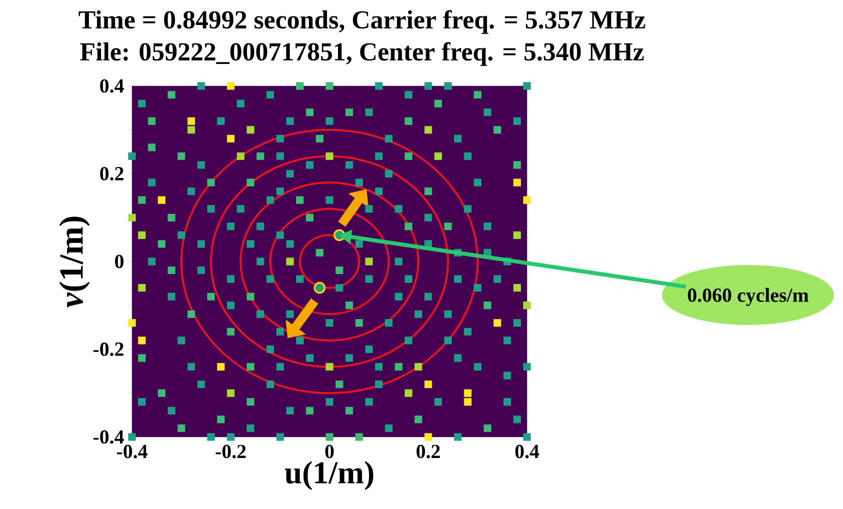  I want to click on y-tick-label: 0.2, so click(112, 173).